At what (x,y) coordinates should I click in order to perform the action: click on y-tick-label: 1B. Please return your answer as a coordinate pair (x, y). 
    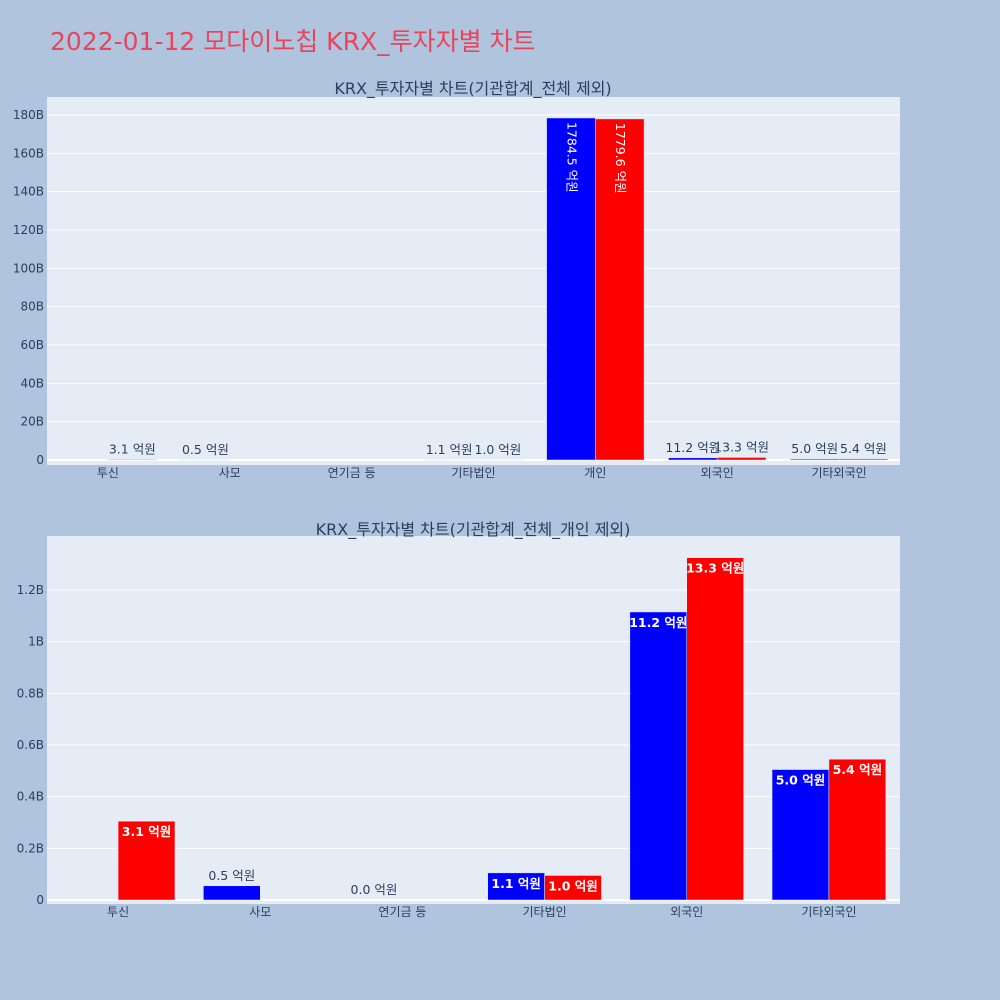
    Looking at the image, I should click on (36, 642).